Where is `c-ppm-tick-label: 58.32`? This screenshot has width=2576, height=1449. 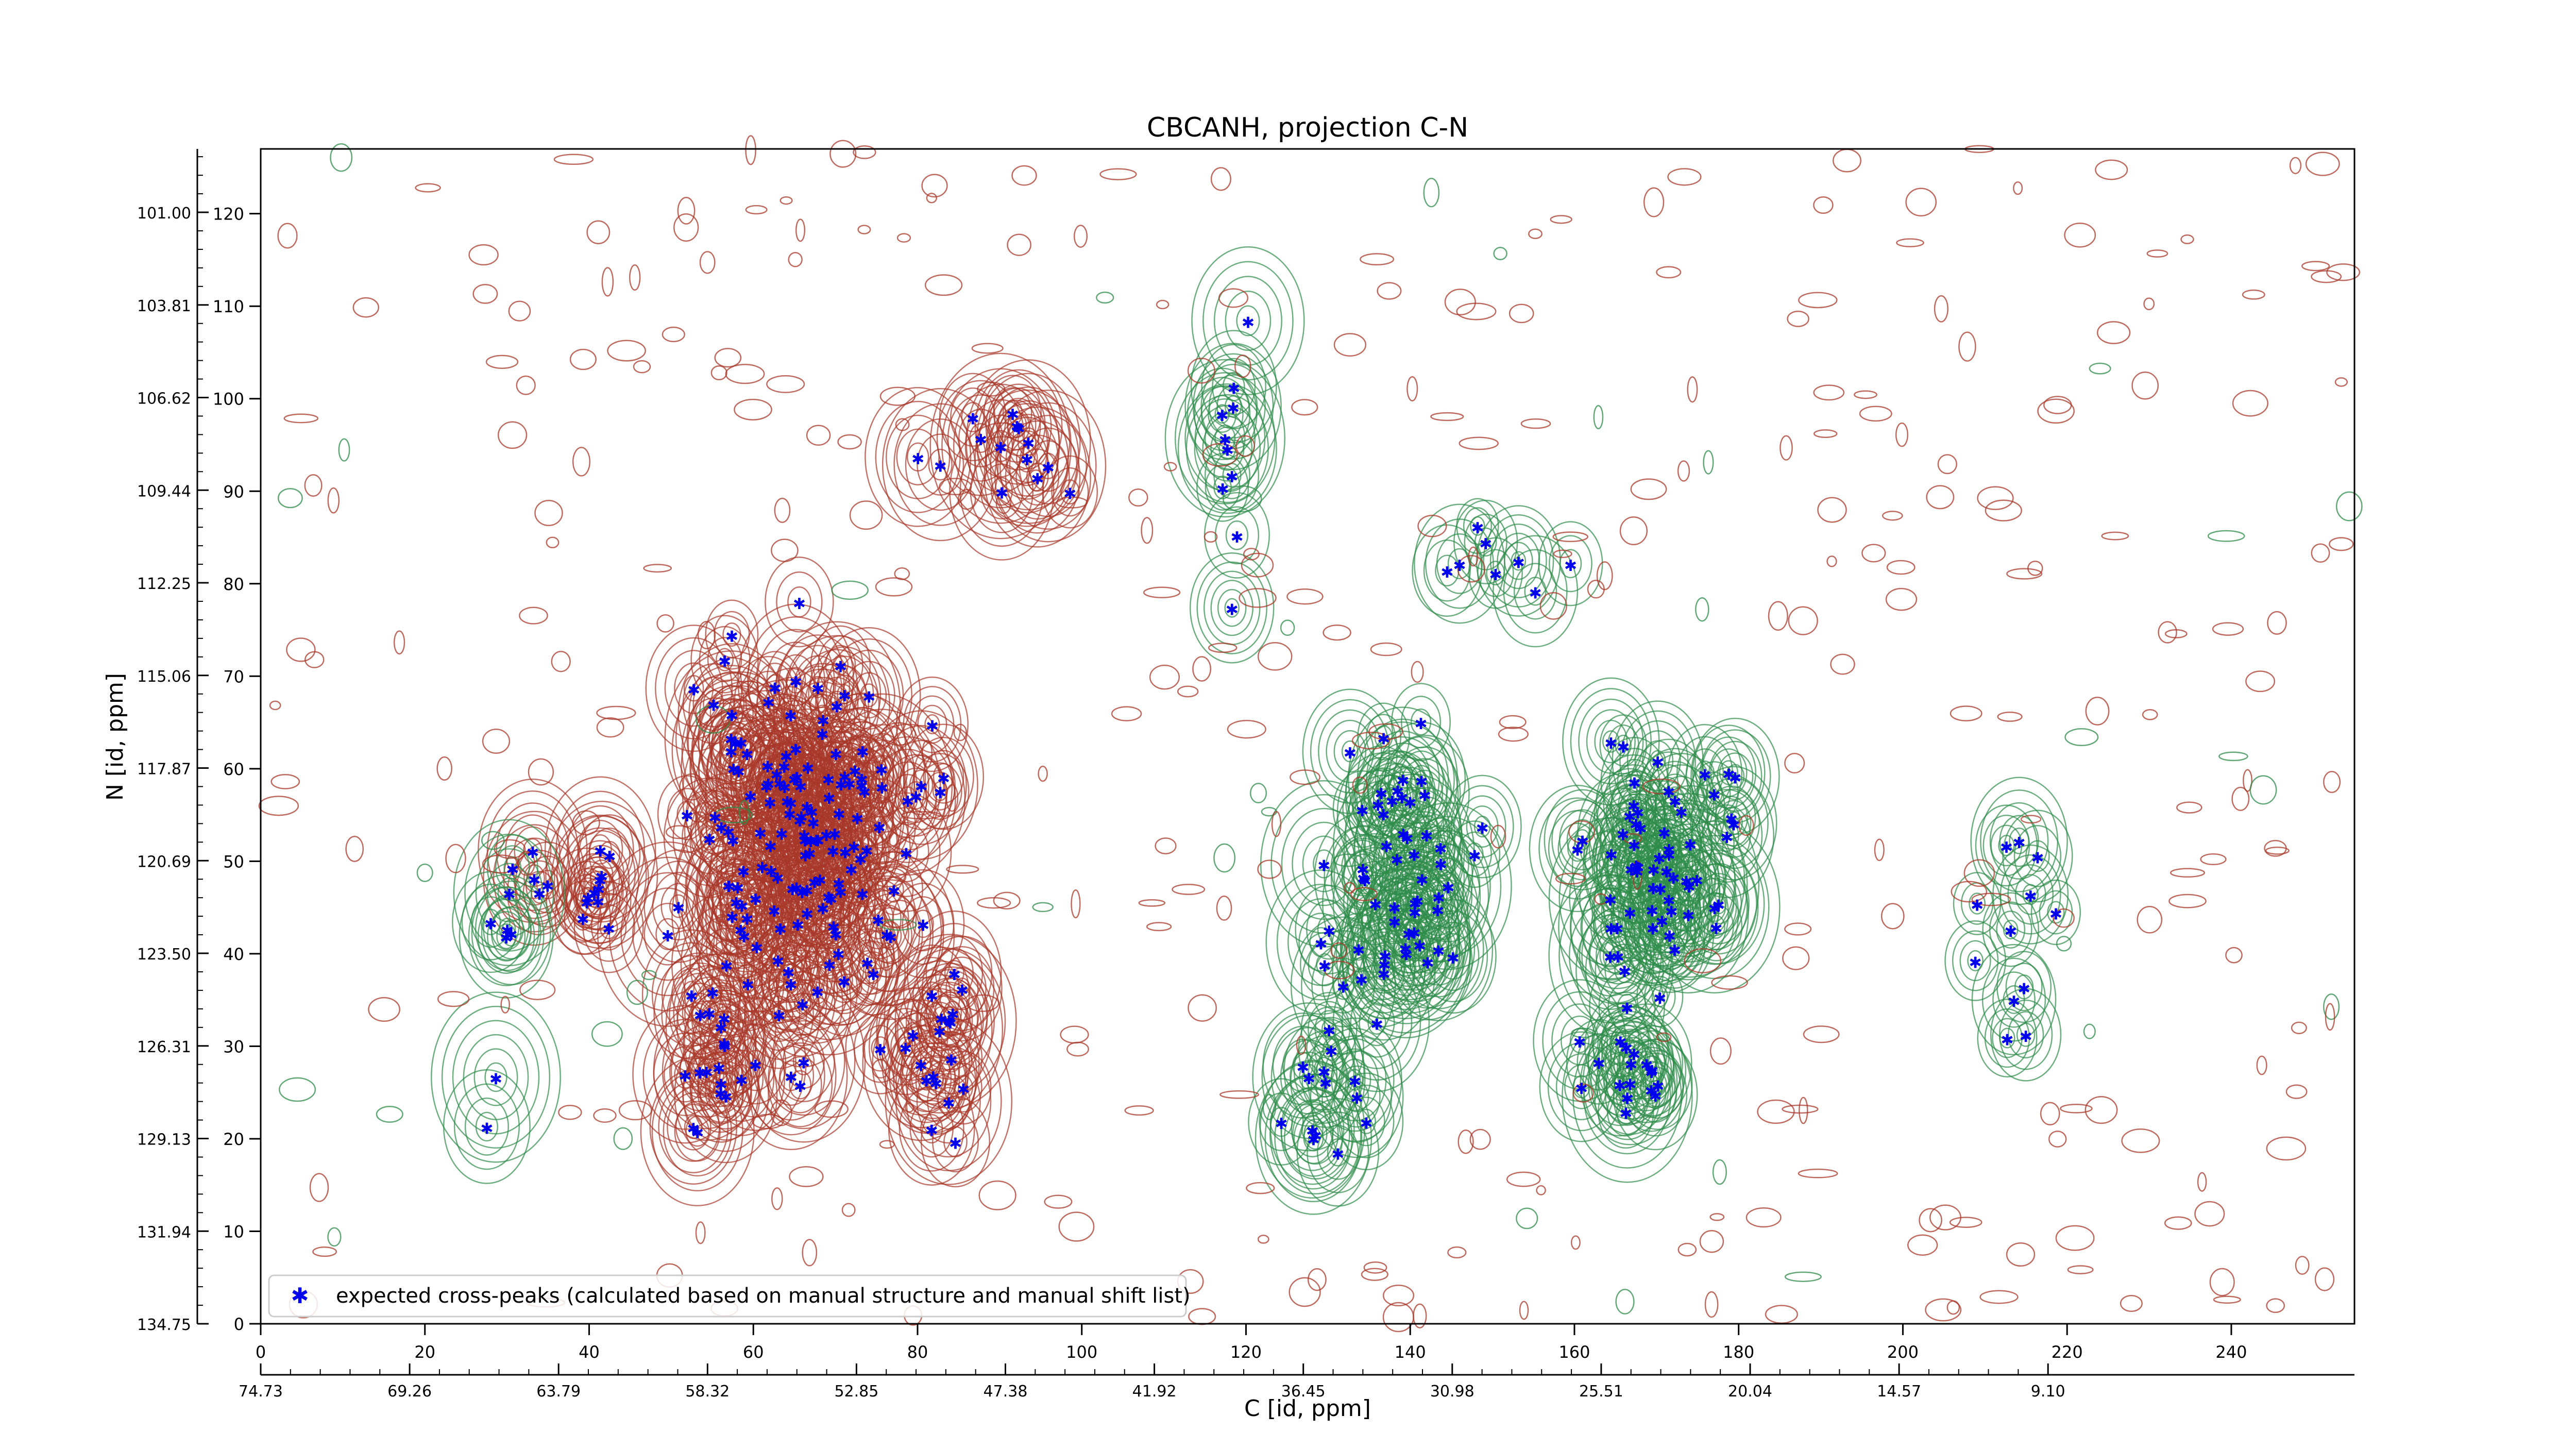 c-ppm-tick-label: 58.32 is located at coordinates (707, 1392).